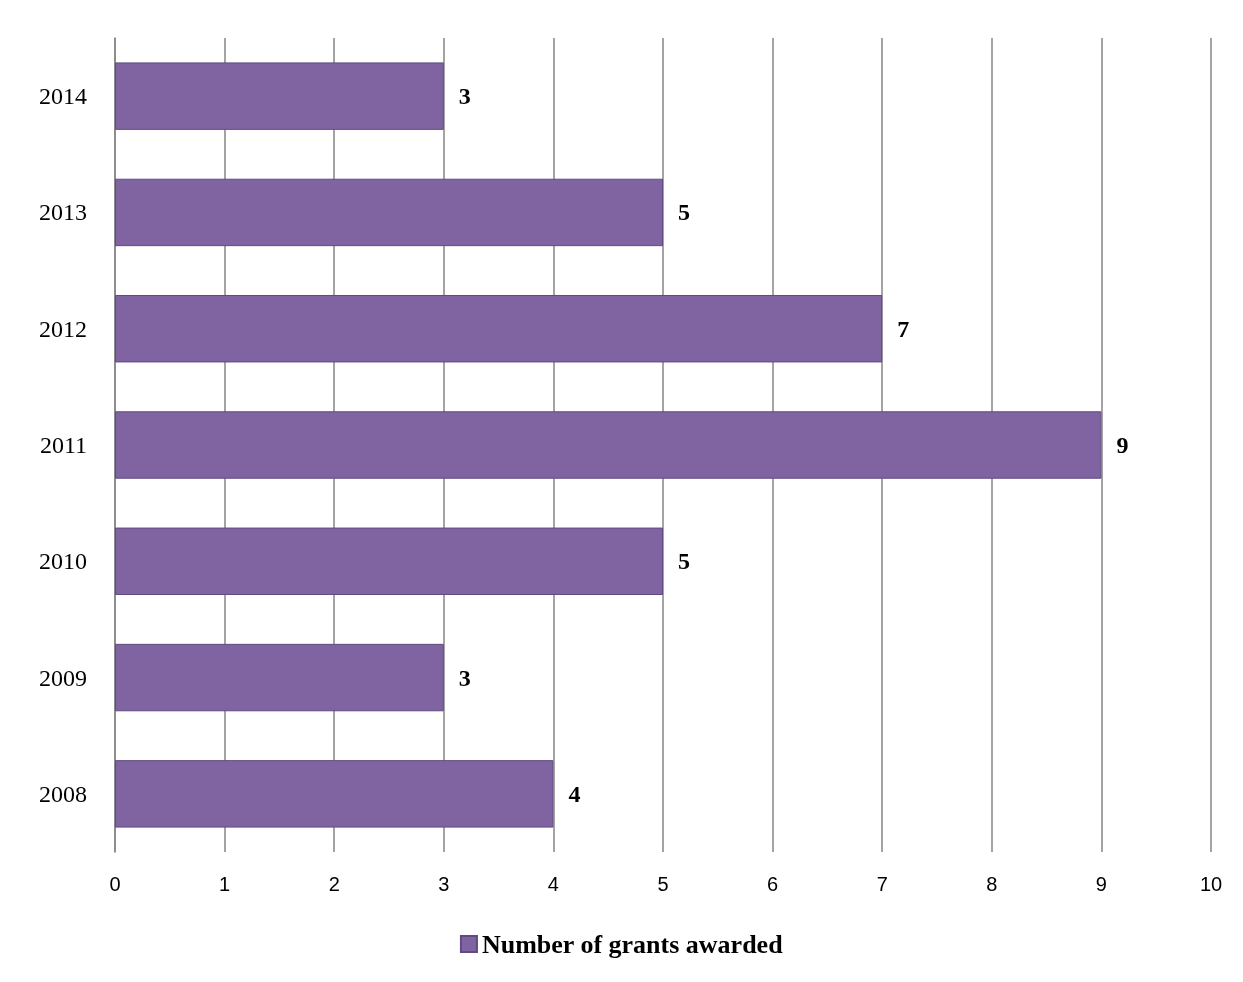  Describe the element at coordinates (632, 944) in the screenshot. I see `legend-label: Number of grants awarded` at that location.